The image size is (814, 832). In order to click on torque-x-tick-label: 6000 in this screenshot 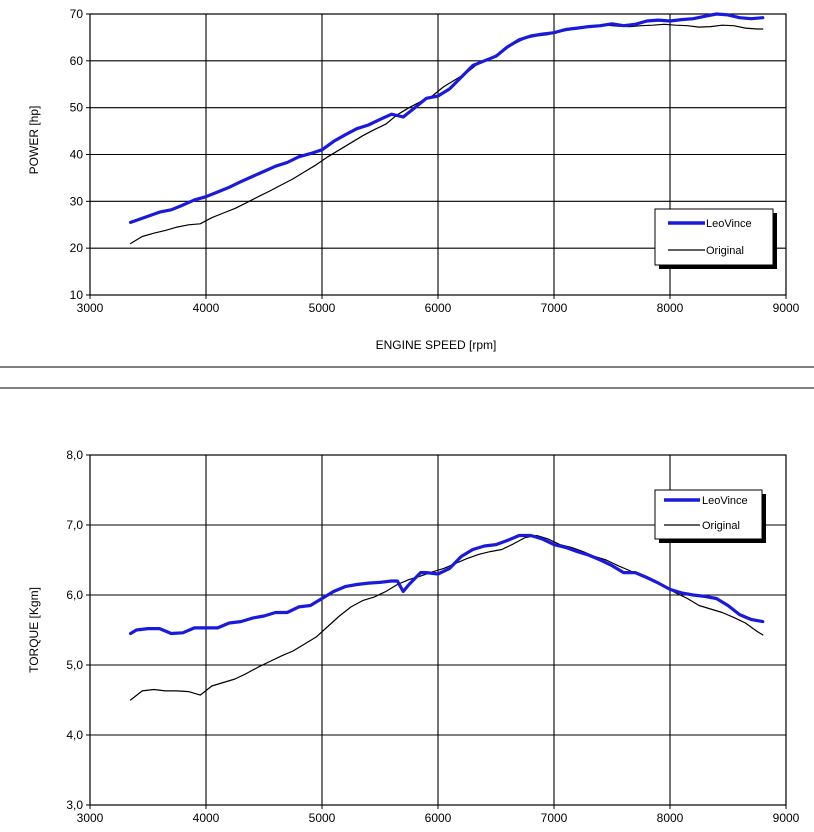, I will do `click(438, 818)`.